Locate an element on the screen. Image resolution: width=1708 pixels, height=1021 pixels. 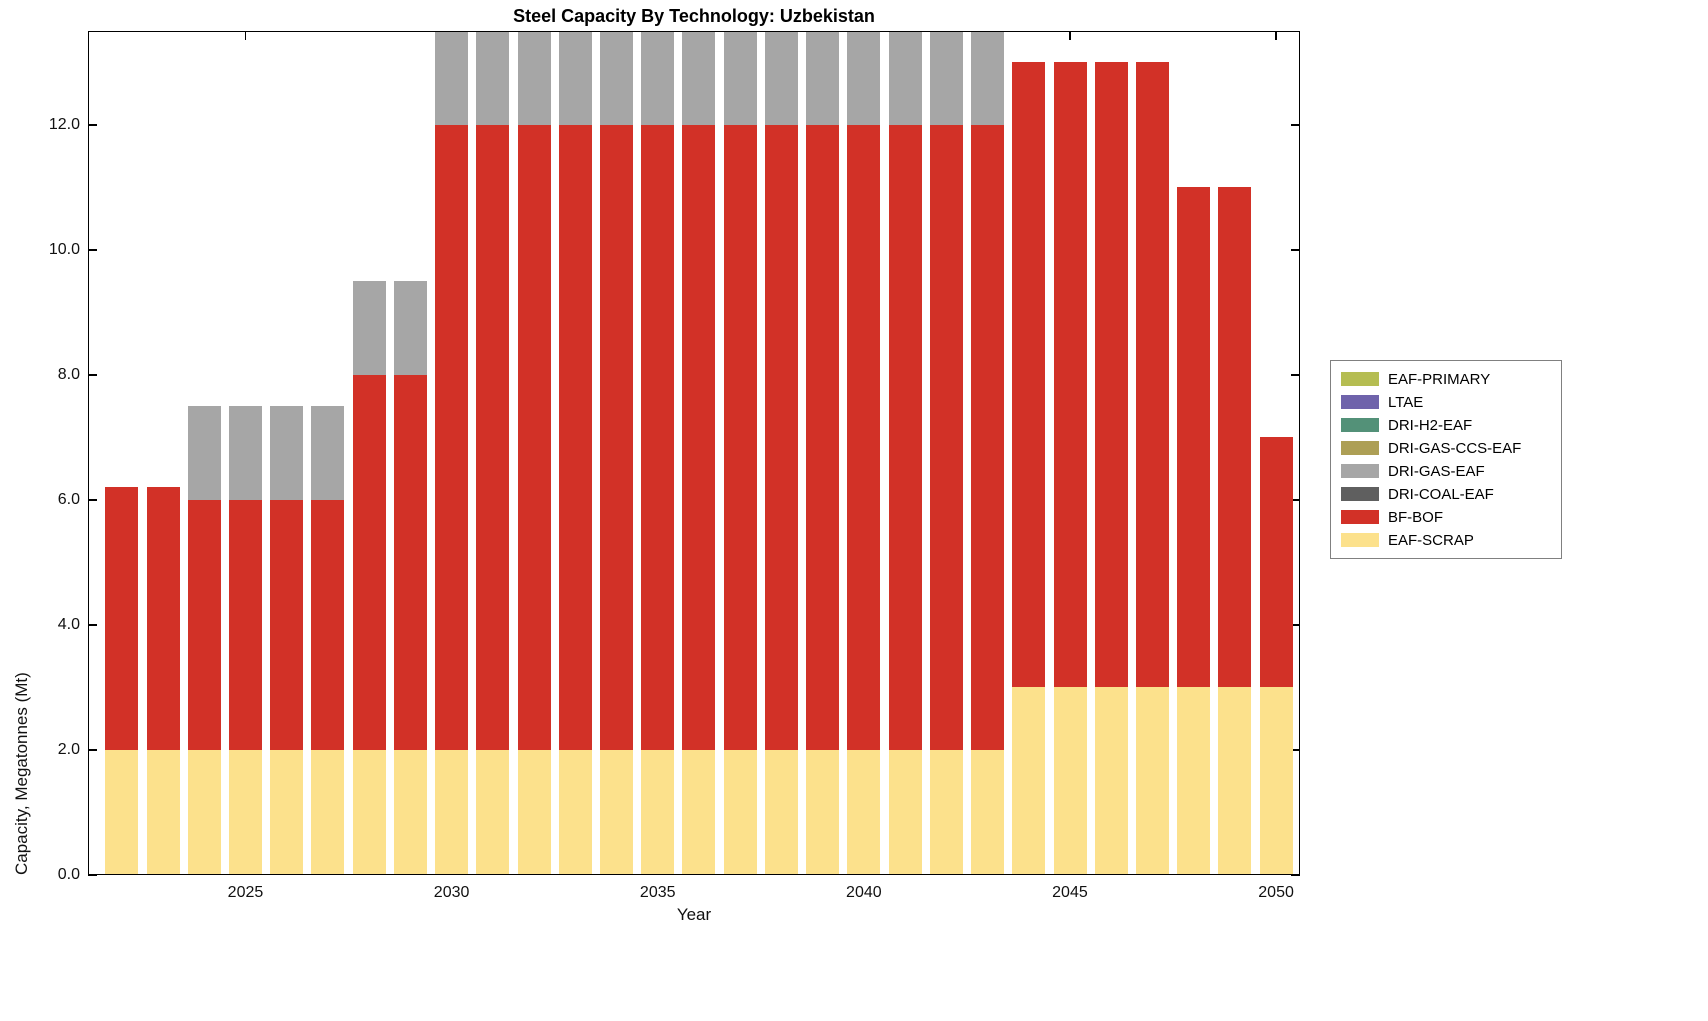
legend-swatch-dri-gas-ccs-eaf is located at coordinates (1360, 448).